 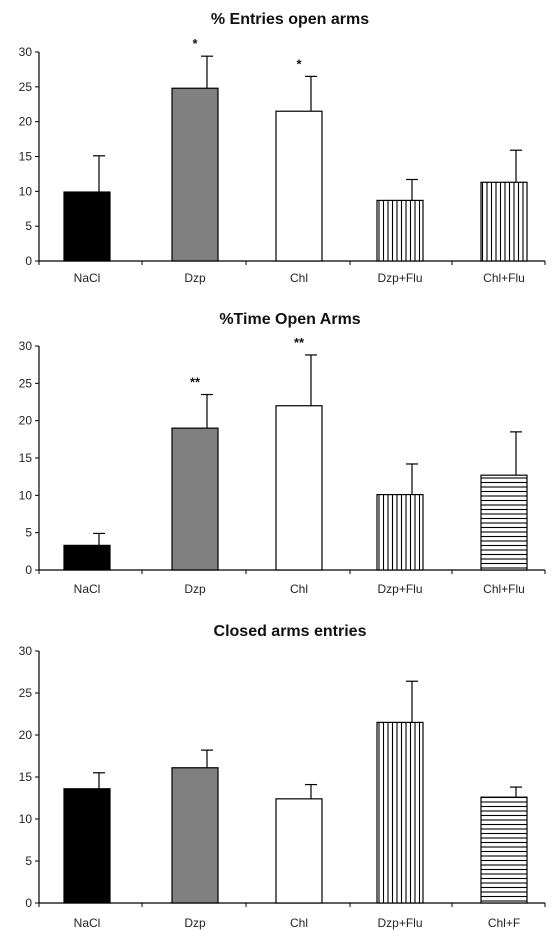 What do you see at coordinates (290, 631) in the screenshot?
I see `chart-title: Closed arms entries` at bounding box center [290, 631].